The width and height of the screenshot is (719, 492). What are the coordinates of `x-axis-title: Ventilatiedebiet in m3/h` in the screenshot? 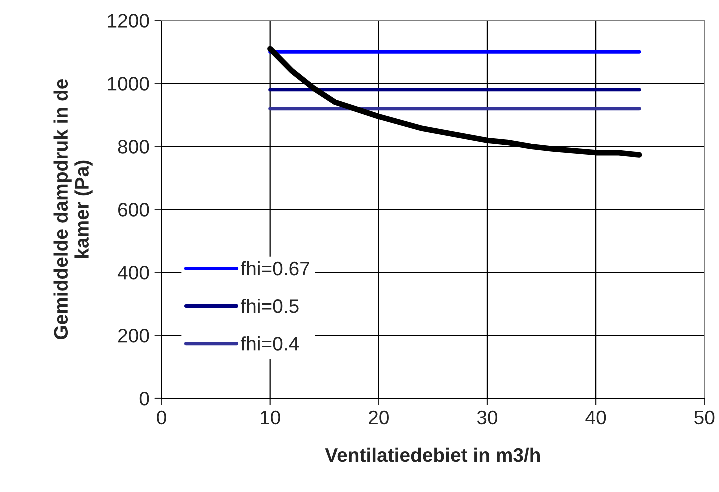 It's located at (432, 455).